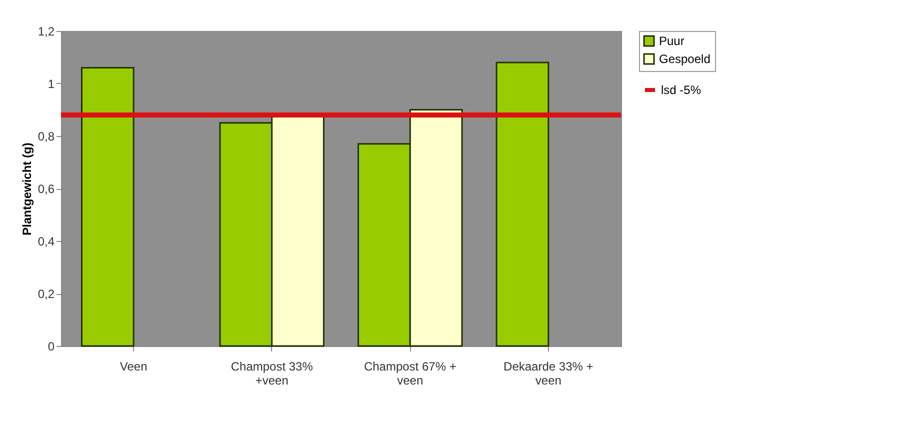 This screenshot has height=426, width=897. What do you see at coordinates (134, 367) in the screenshot?
I see `x-tick-label: Veen` at bounding box center [134, 367].